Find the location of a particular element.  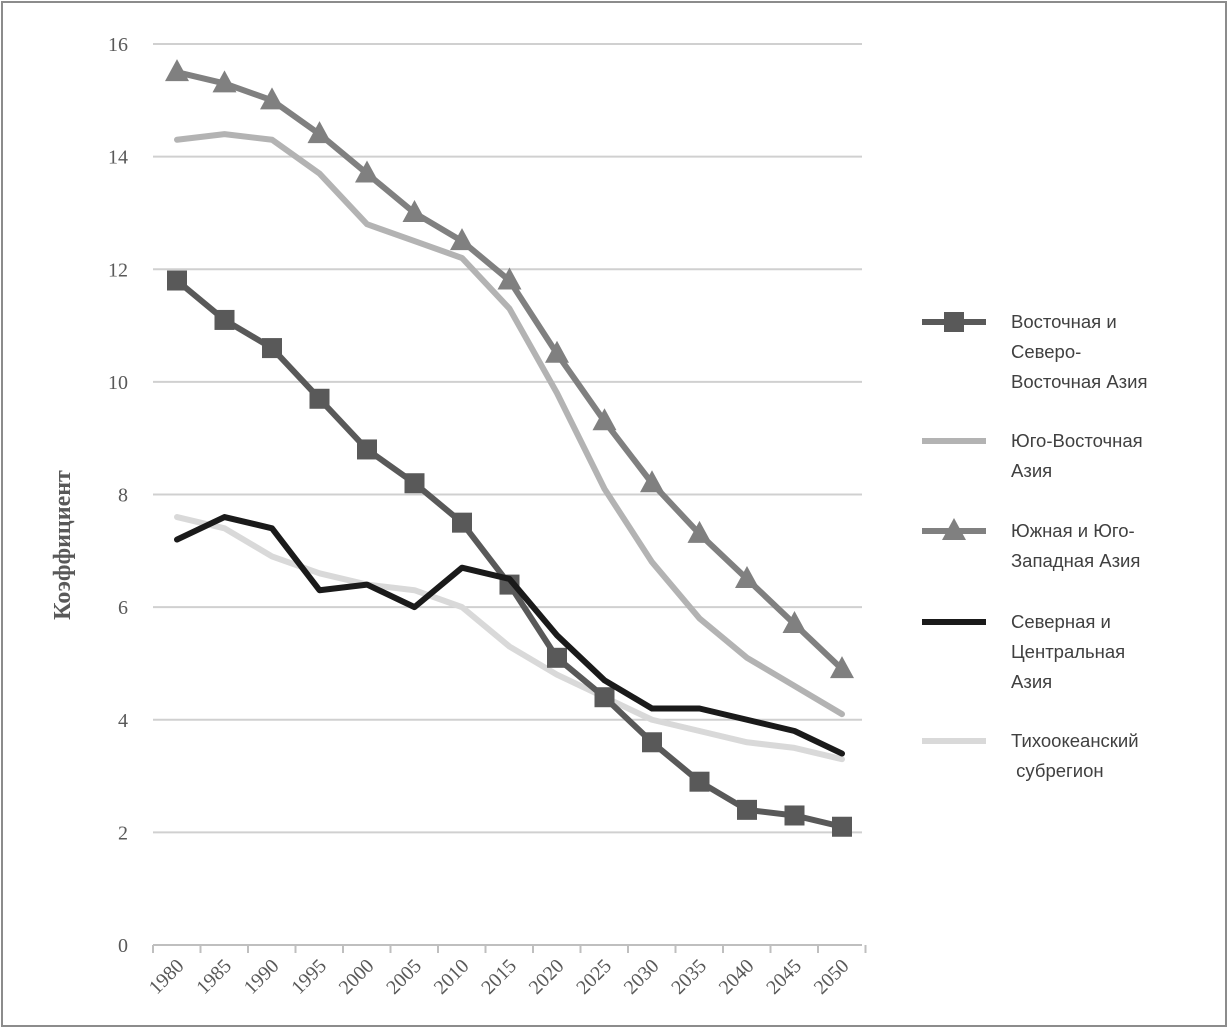

x-tick-label: 2020 is located at coordinates (547, 977).